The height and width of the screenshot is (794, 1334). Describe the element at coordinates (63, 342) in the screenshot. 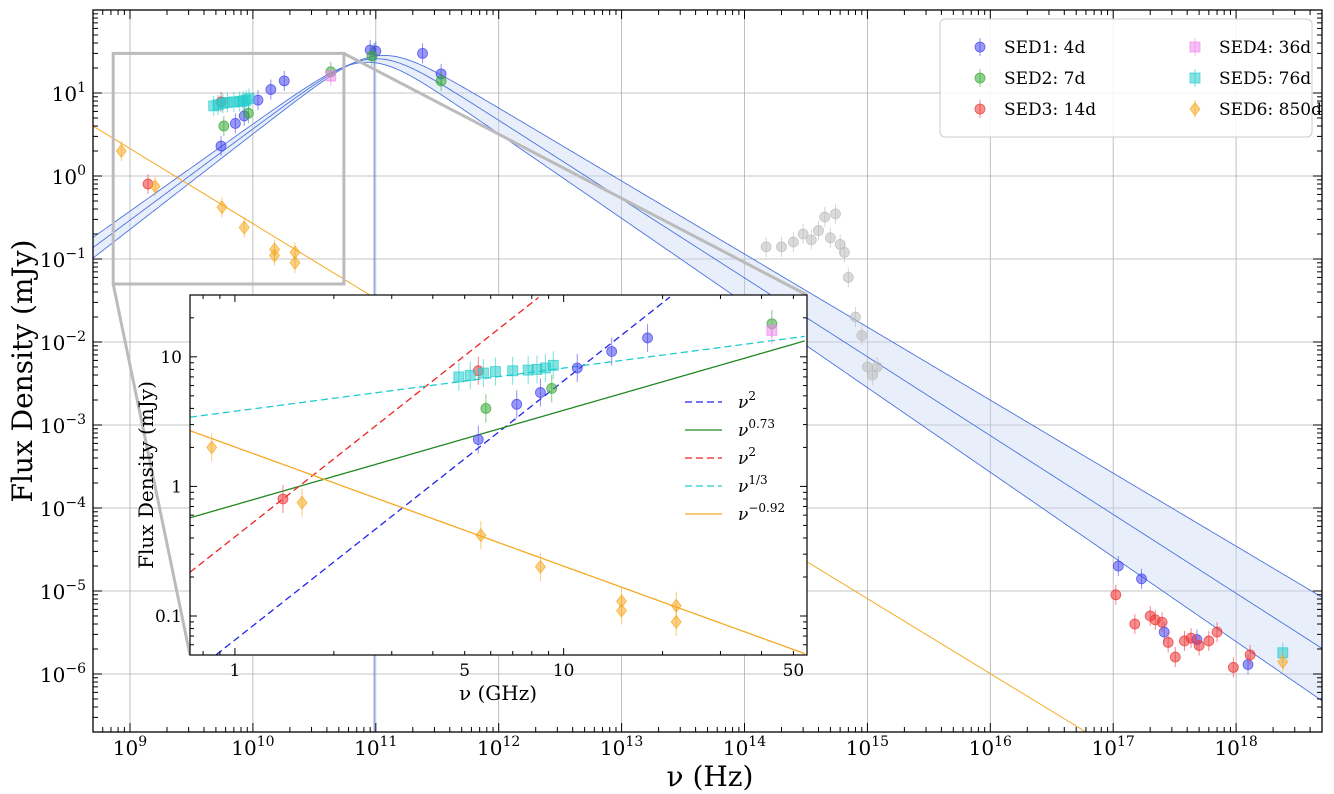

I see `y-tick-label: 10⁻²` at that location.